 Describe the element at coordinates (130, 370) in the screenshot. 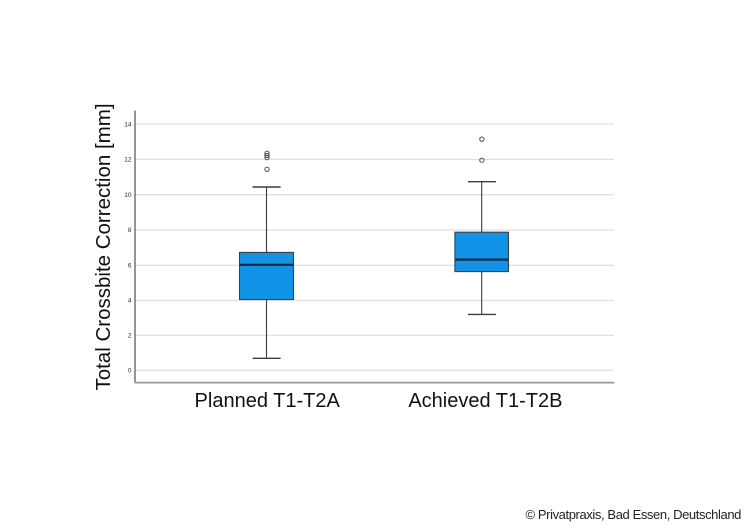

I see `svg-text: 0` at that location.